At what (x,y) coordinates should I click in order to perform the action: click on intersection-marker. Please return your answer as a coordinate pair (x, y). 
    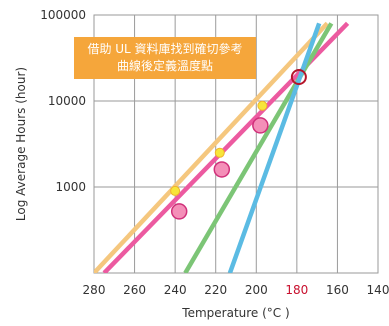
    Looking at the image, I should click on (298, 77).